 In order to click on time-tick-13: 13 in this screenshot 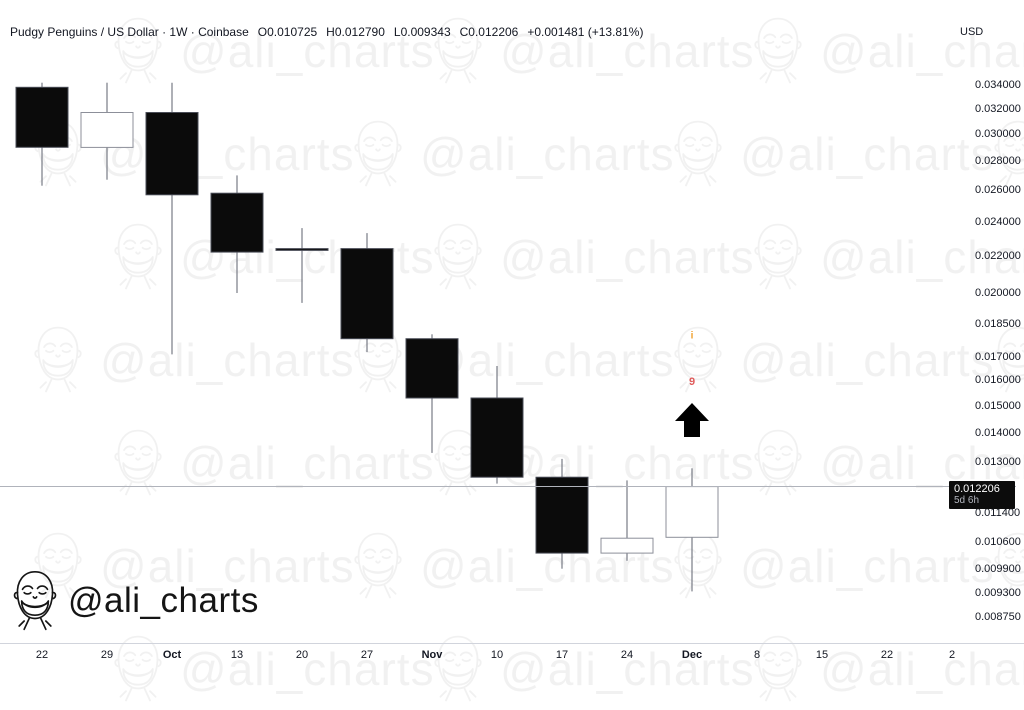, I will do `click(237, 655)`.